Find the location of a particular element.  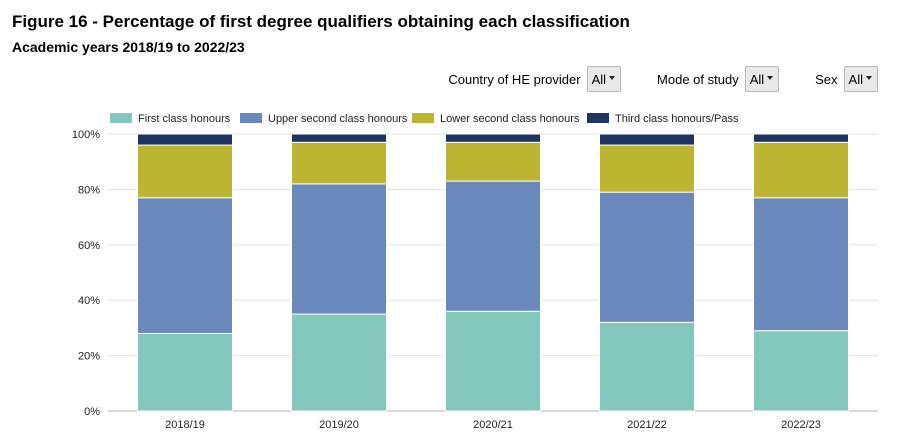

mode-dropdown: All is located at coordinates (762, 79).